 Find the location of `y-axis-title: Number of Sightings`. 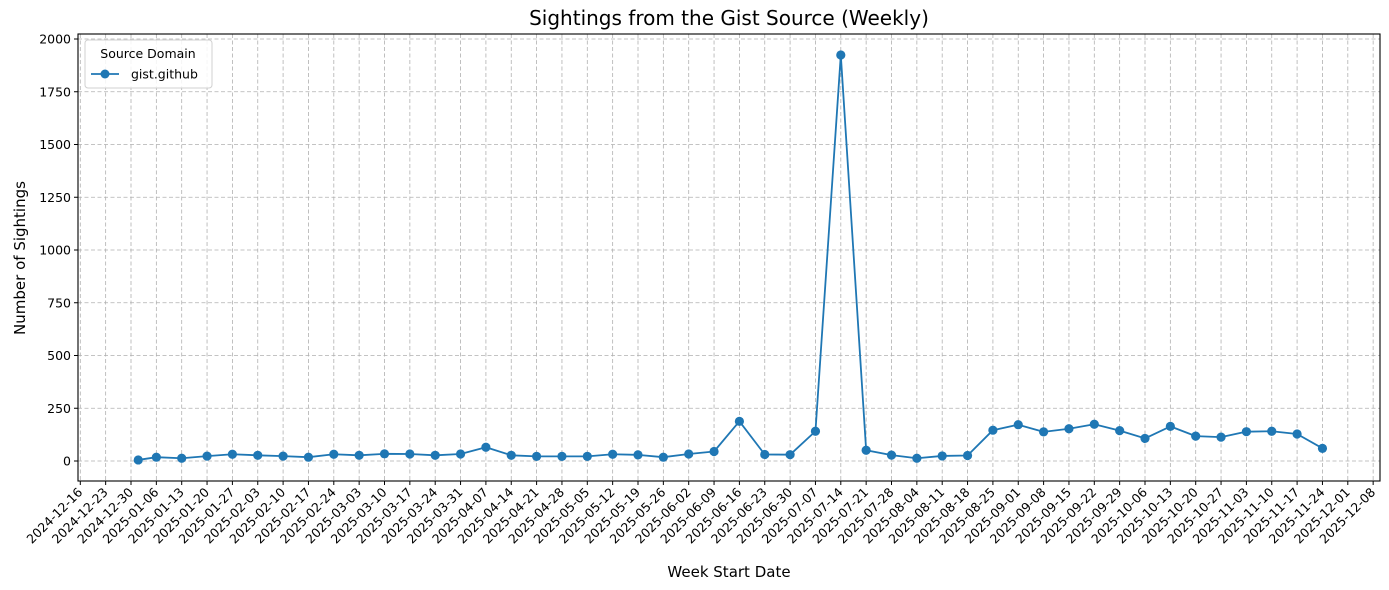

y-axis-title: Number of Sightings is located at coordinates (20, 258).